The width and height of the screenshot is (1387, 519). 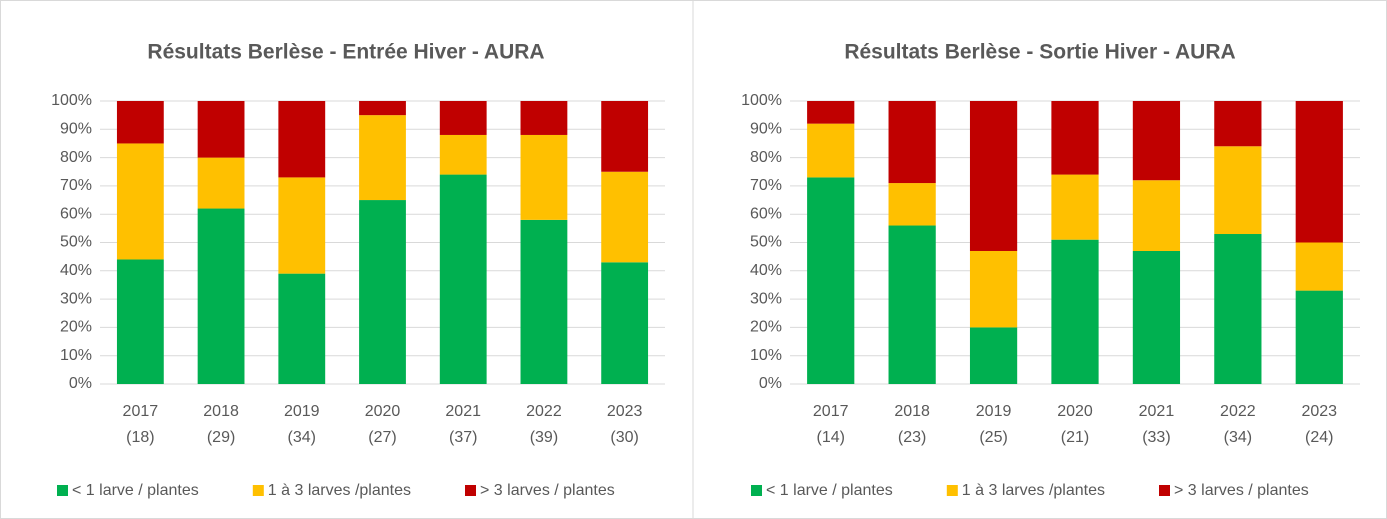 What do you see at coordinates (1319, 437) in the screenshot?
I see `x-tick-label: (24)` at bounding box center [1319, 437].